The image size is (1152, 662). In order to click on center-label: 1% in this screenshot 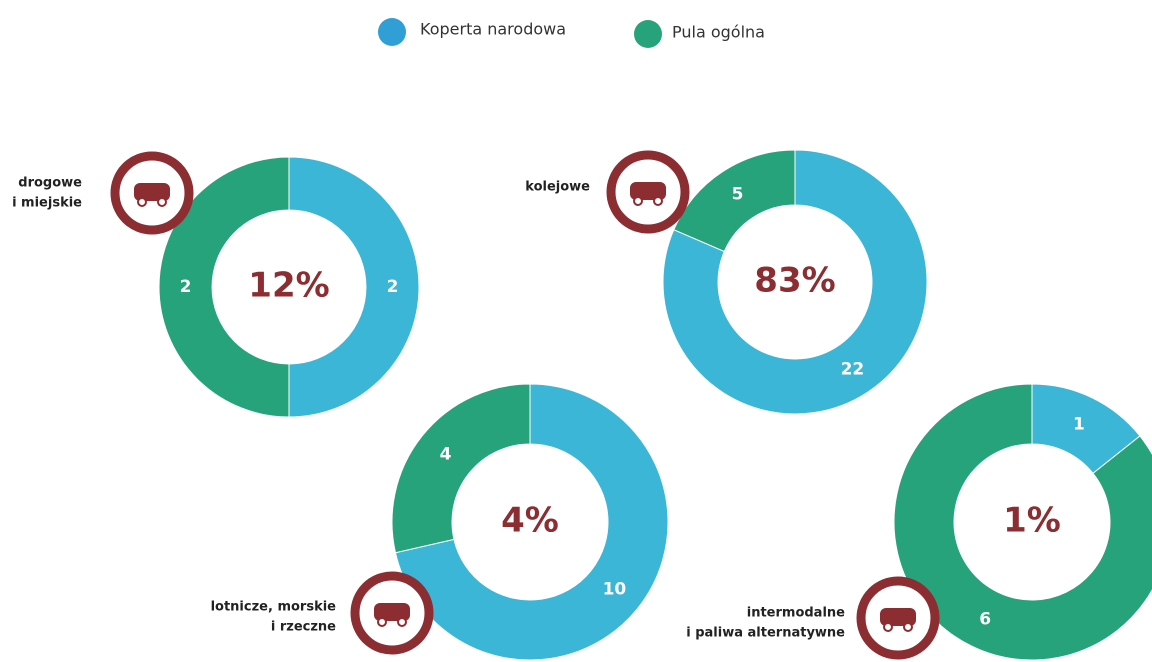, I will do `click(1032, 521)`.